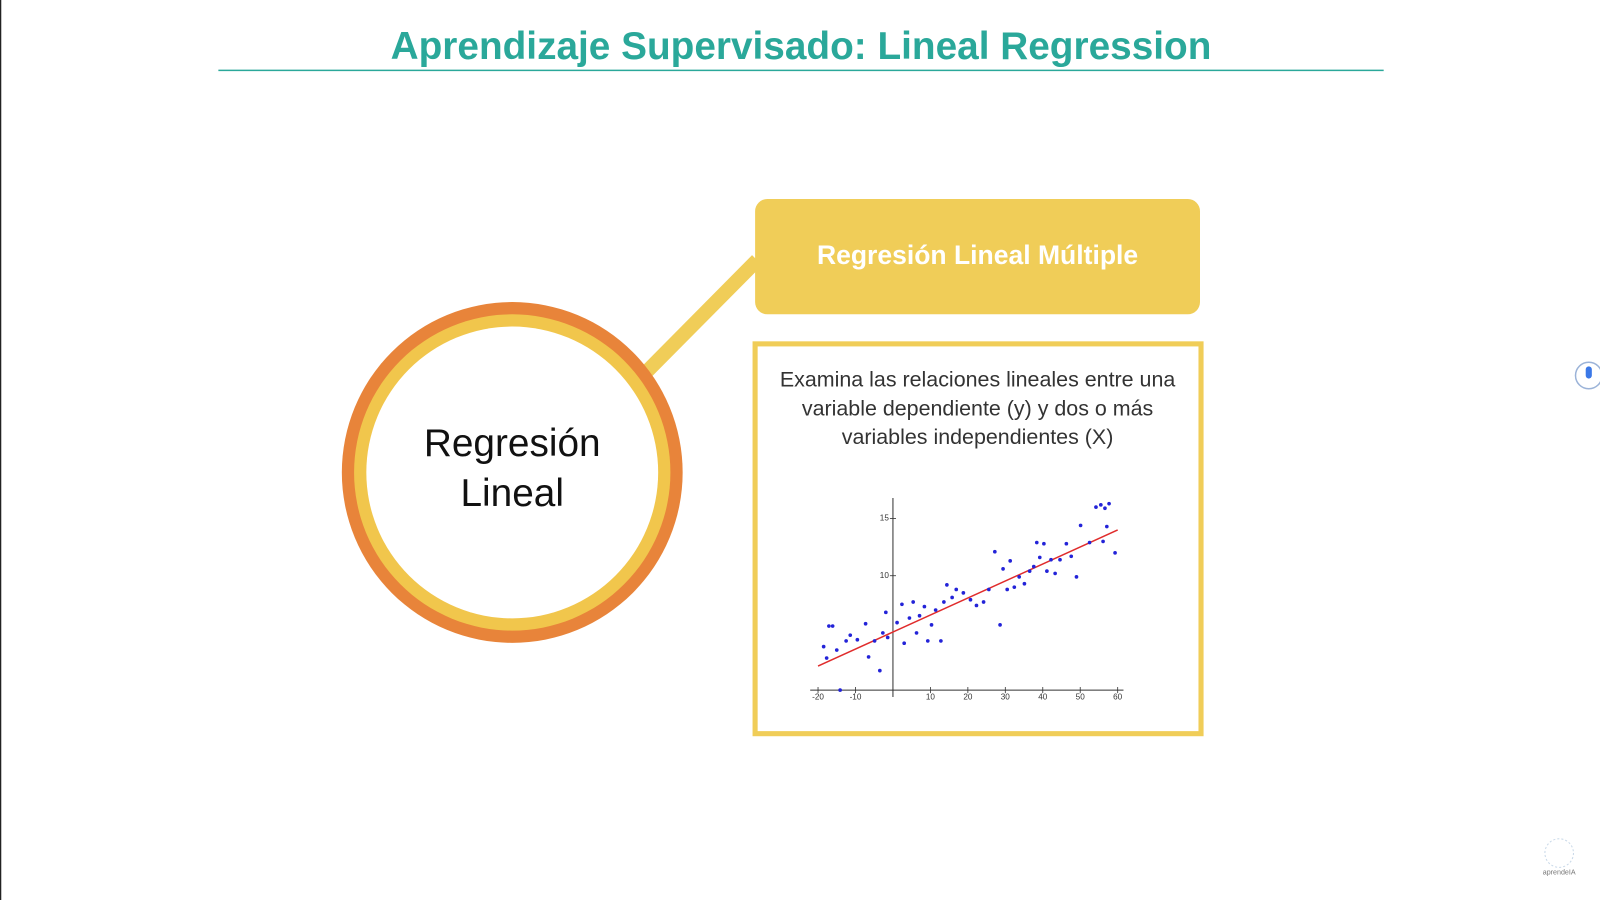 This screenshot has height=900, width=1600. I want to click on connector, so click(700, 318).